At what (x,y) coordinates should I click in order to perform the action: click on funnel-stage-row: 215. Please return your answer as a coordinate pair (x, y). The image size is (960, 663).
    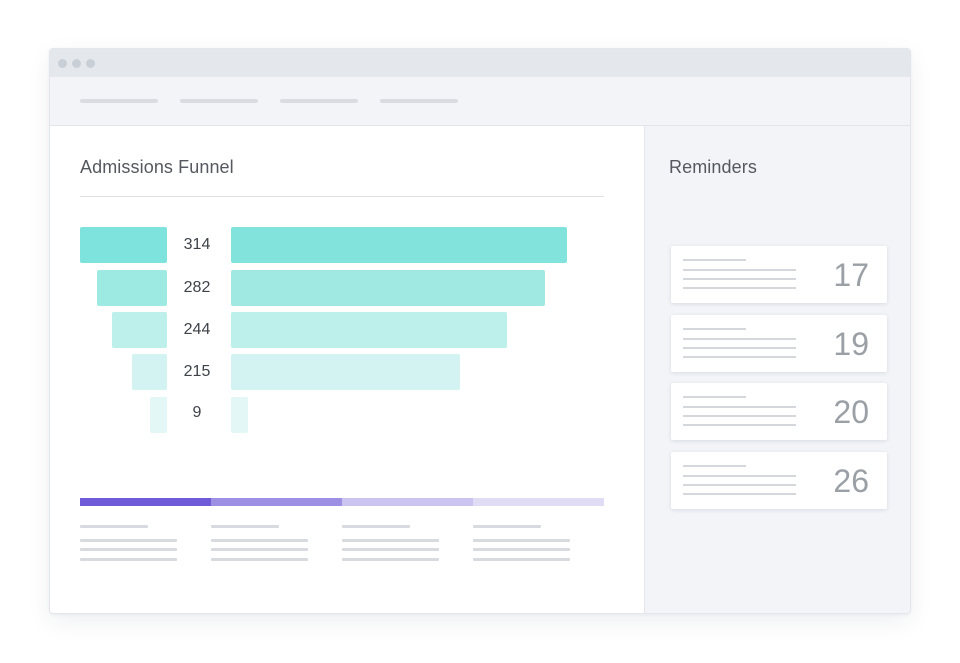
    Looking at the image, I should click on (347, 372).